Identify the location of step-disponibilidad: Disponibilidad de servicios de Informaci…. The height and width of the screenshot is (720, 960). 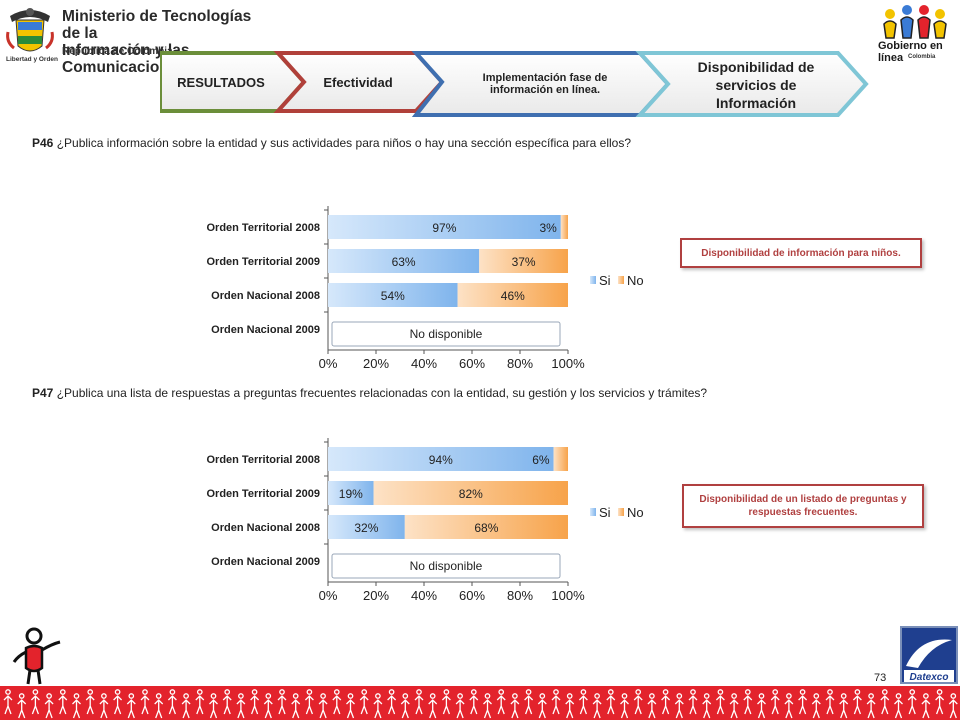
(756, 85).